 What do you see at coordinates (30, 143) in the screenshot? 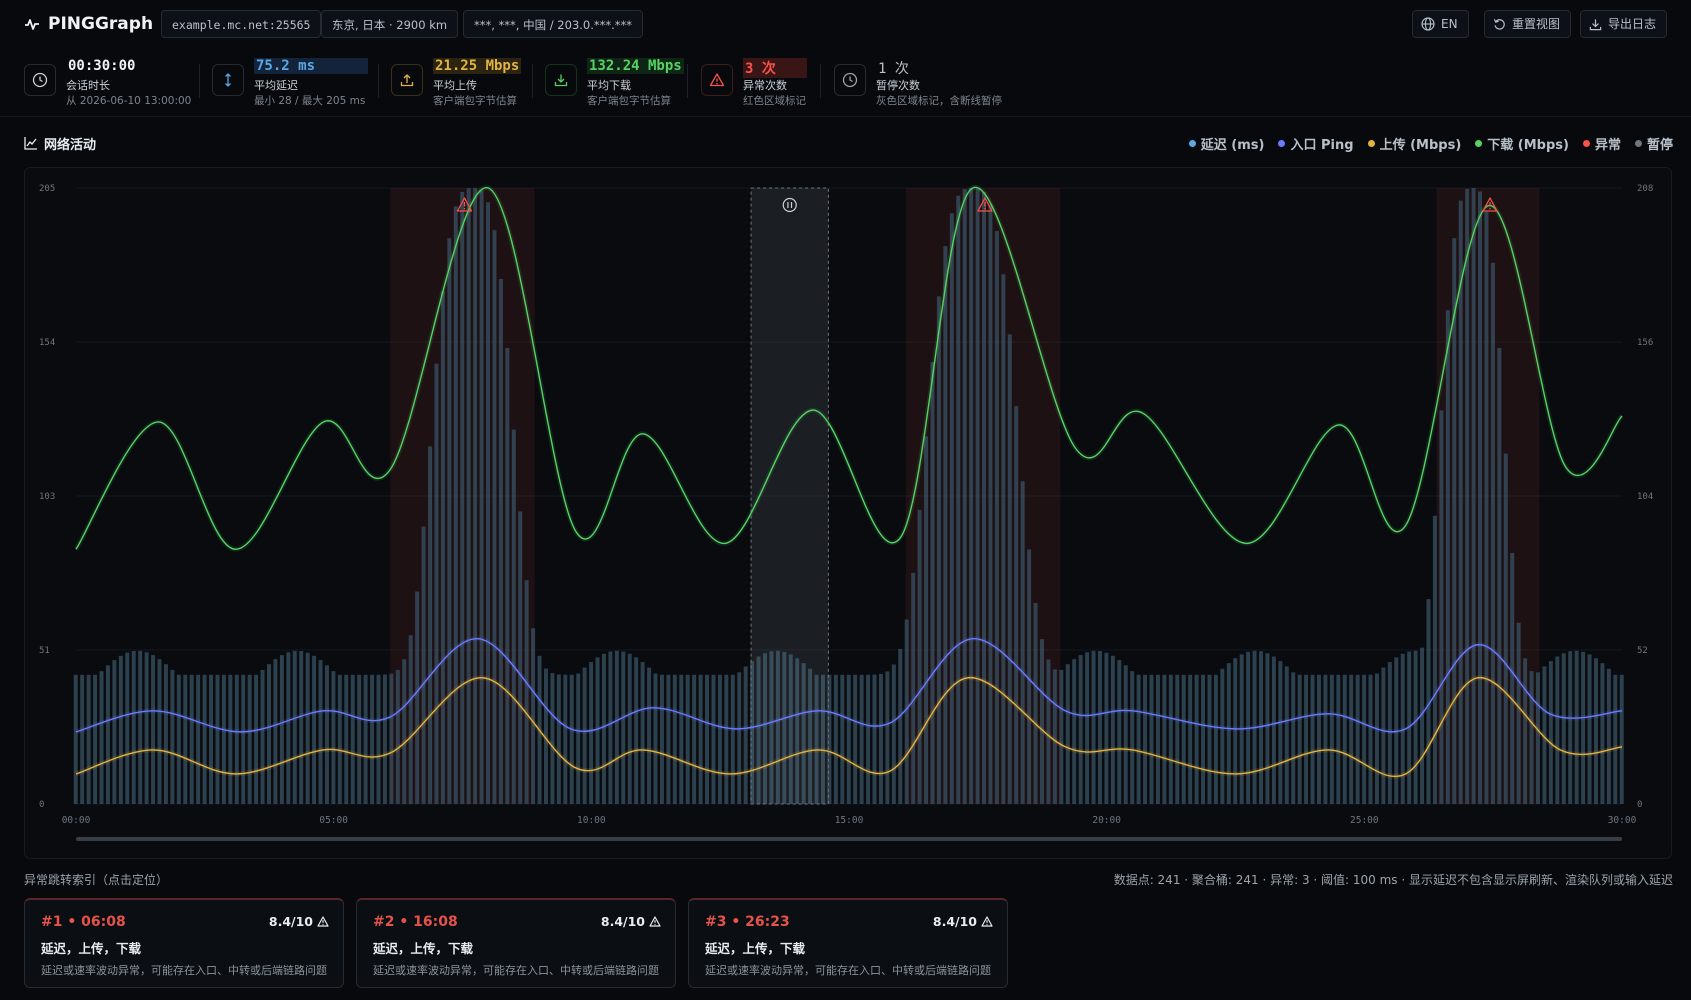
I see `line-chart-icon` at bounding box center [30, 143].